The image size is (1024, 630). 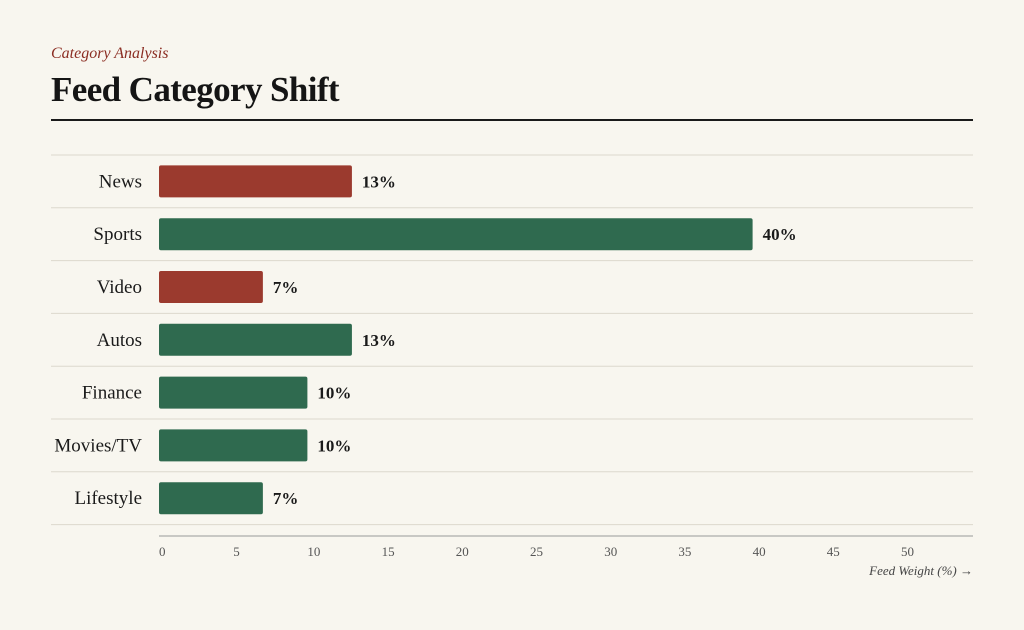 I want to click on x-tick-label: 45, so click(x=833, y=551).